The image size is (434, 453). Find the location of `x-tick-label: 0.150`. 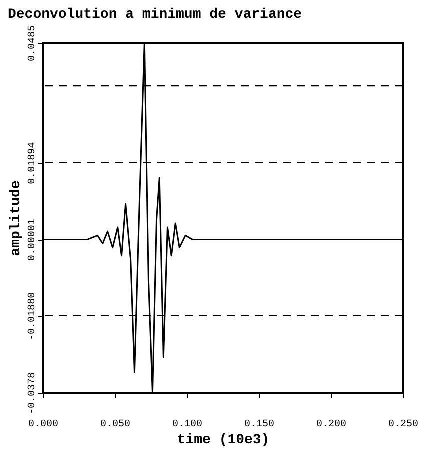

x-tick-label: 0.150 is located at coordinates (259, 425).